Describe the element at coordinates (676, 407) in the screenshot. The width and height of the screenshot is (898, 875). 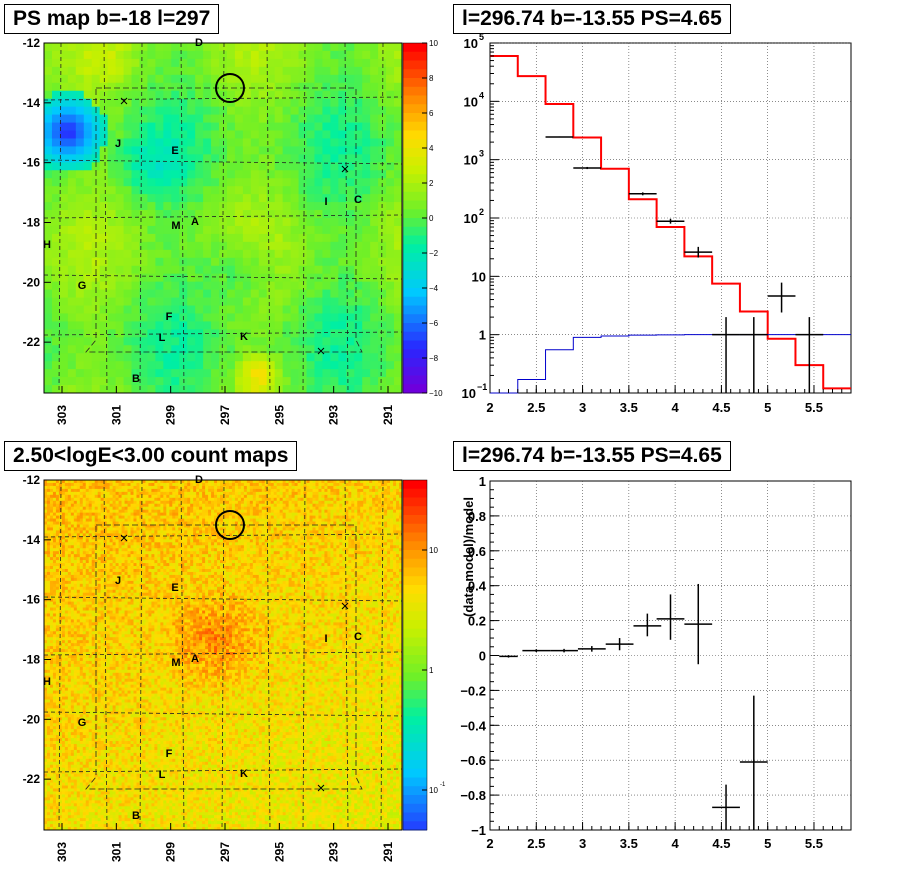
I see `x-tick-label: 4` at that location.